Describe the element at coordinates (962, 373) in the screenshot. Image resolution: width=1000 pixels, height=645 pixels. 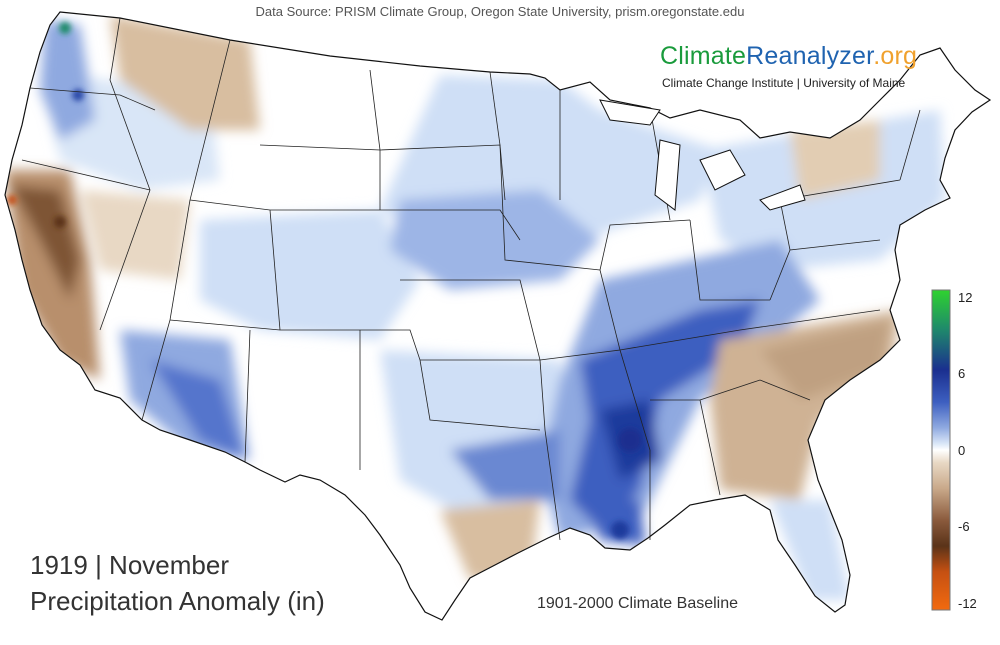
I see `colorbar-tick-6: 6` at that location.